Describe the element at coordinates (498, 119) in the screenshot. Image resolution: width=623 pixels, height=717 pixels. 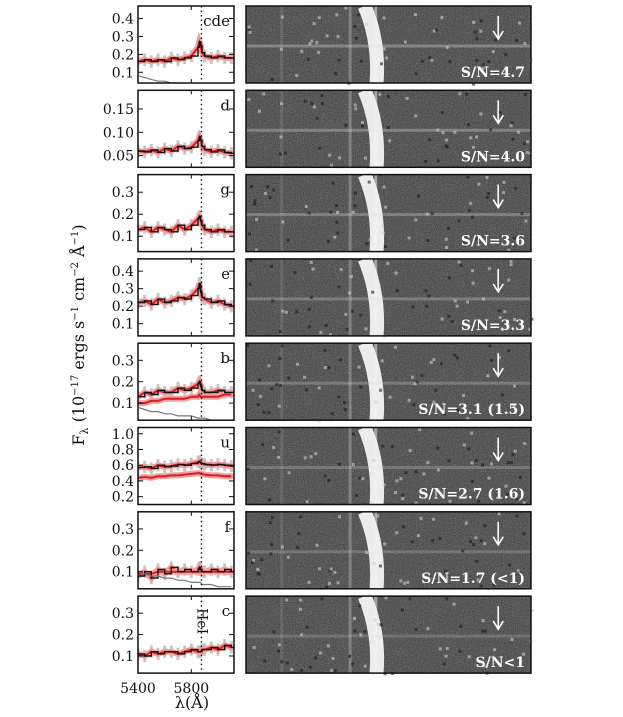
I see `line-arrow-head-icon` at that location.